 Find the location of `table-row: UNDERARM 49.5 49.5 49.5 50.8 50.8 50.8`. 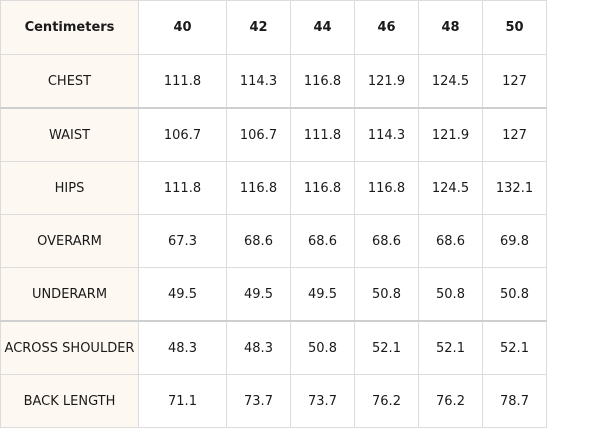

table-row: UNDERARM 49.5 49.5 49.5 50.8 50.8 50.8 is located at coordinates (273, 294).